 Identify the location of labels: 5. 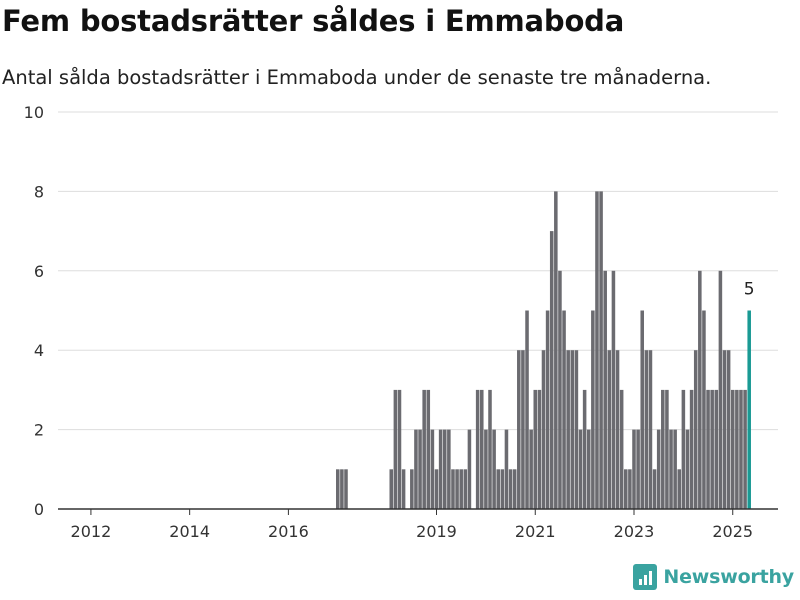
(749, 290).